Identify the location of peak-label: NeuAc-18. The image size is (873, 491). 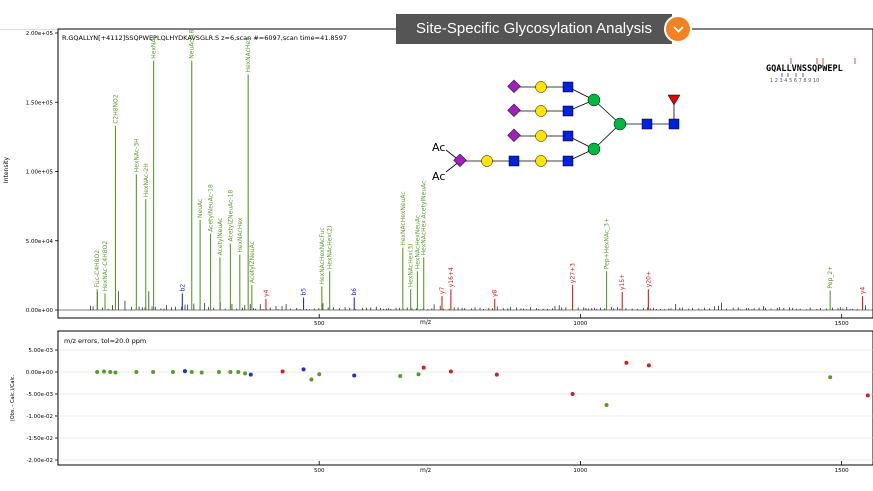
(192, 43).